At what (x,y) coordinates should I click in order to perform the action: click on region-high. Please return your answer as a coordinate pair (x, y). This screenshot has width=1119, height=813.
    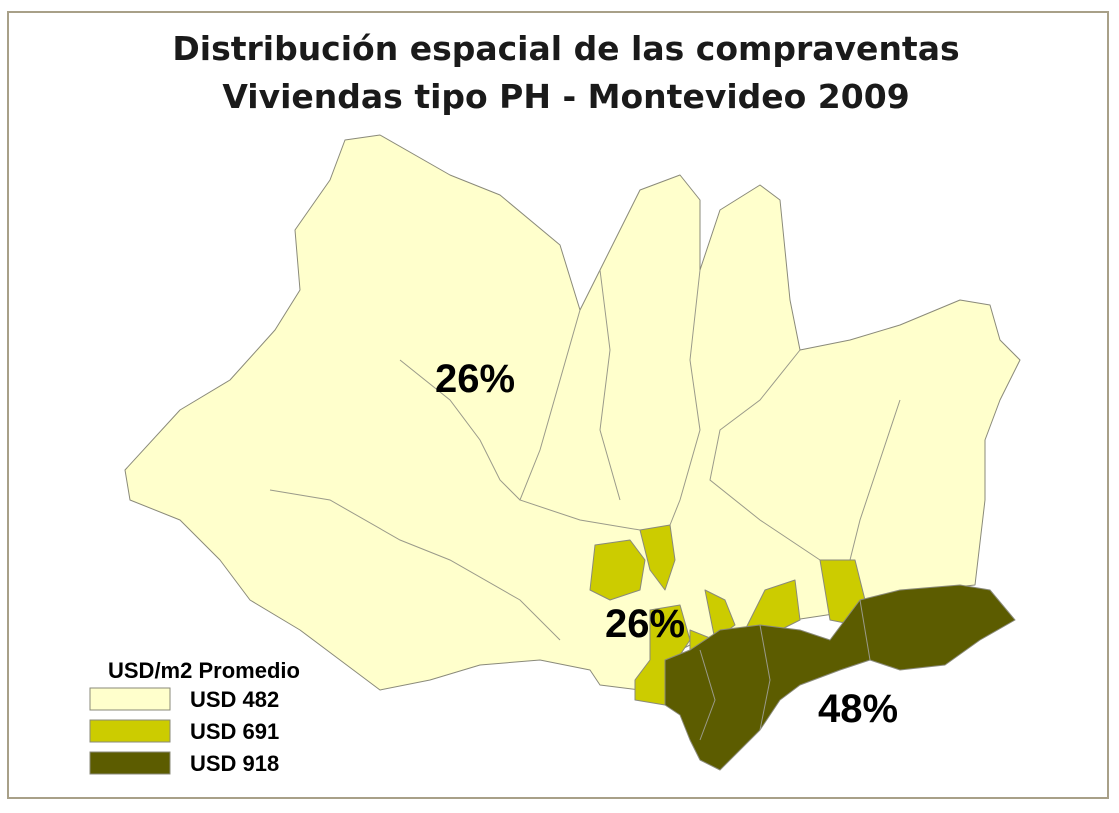
    Looking at the image, I should click on (840, 677).